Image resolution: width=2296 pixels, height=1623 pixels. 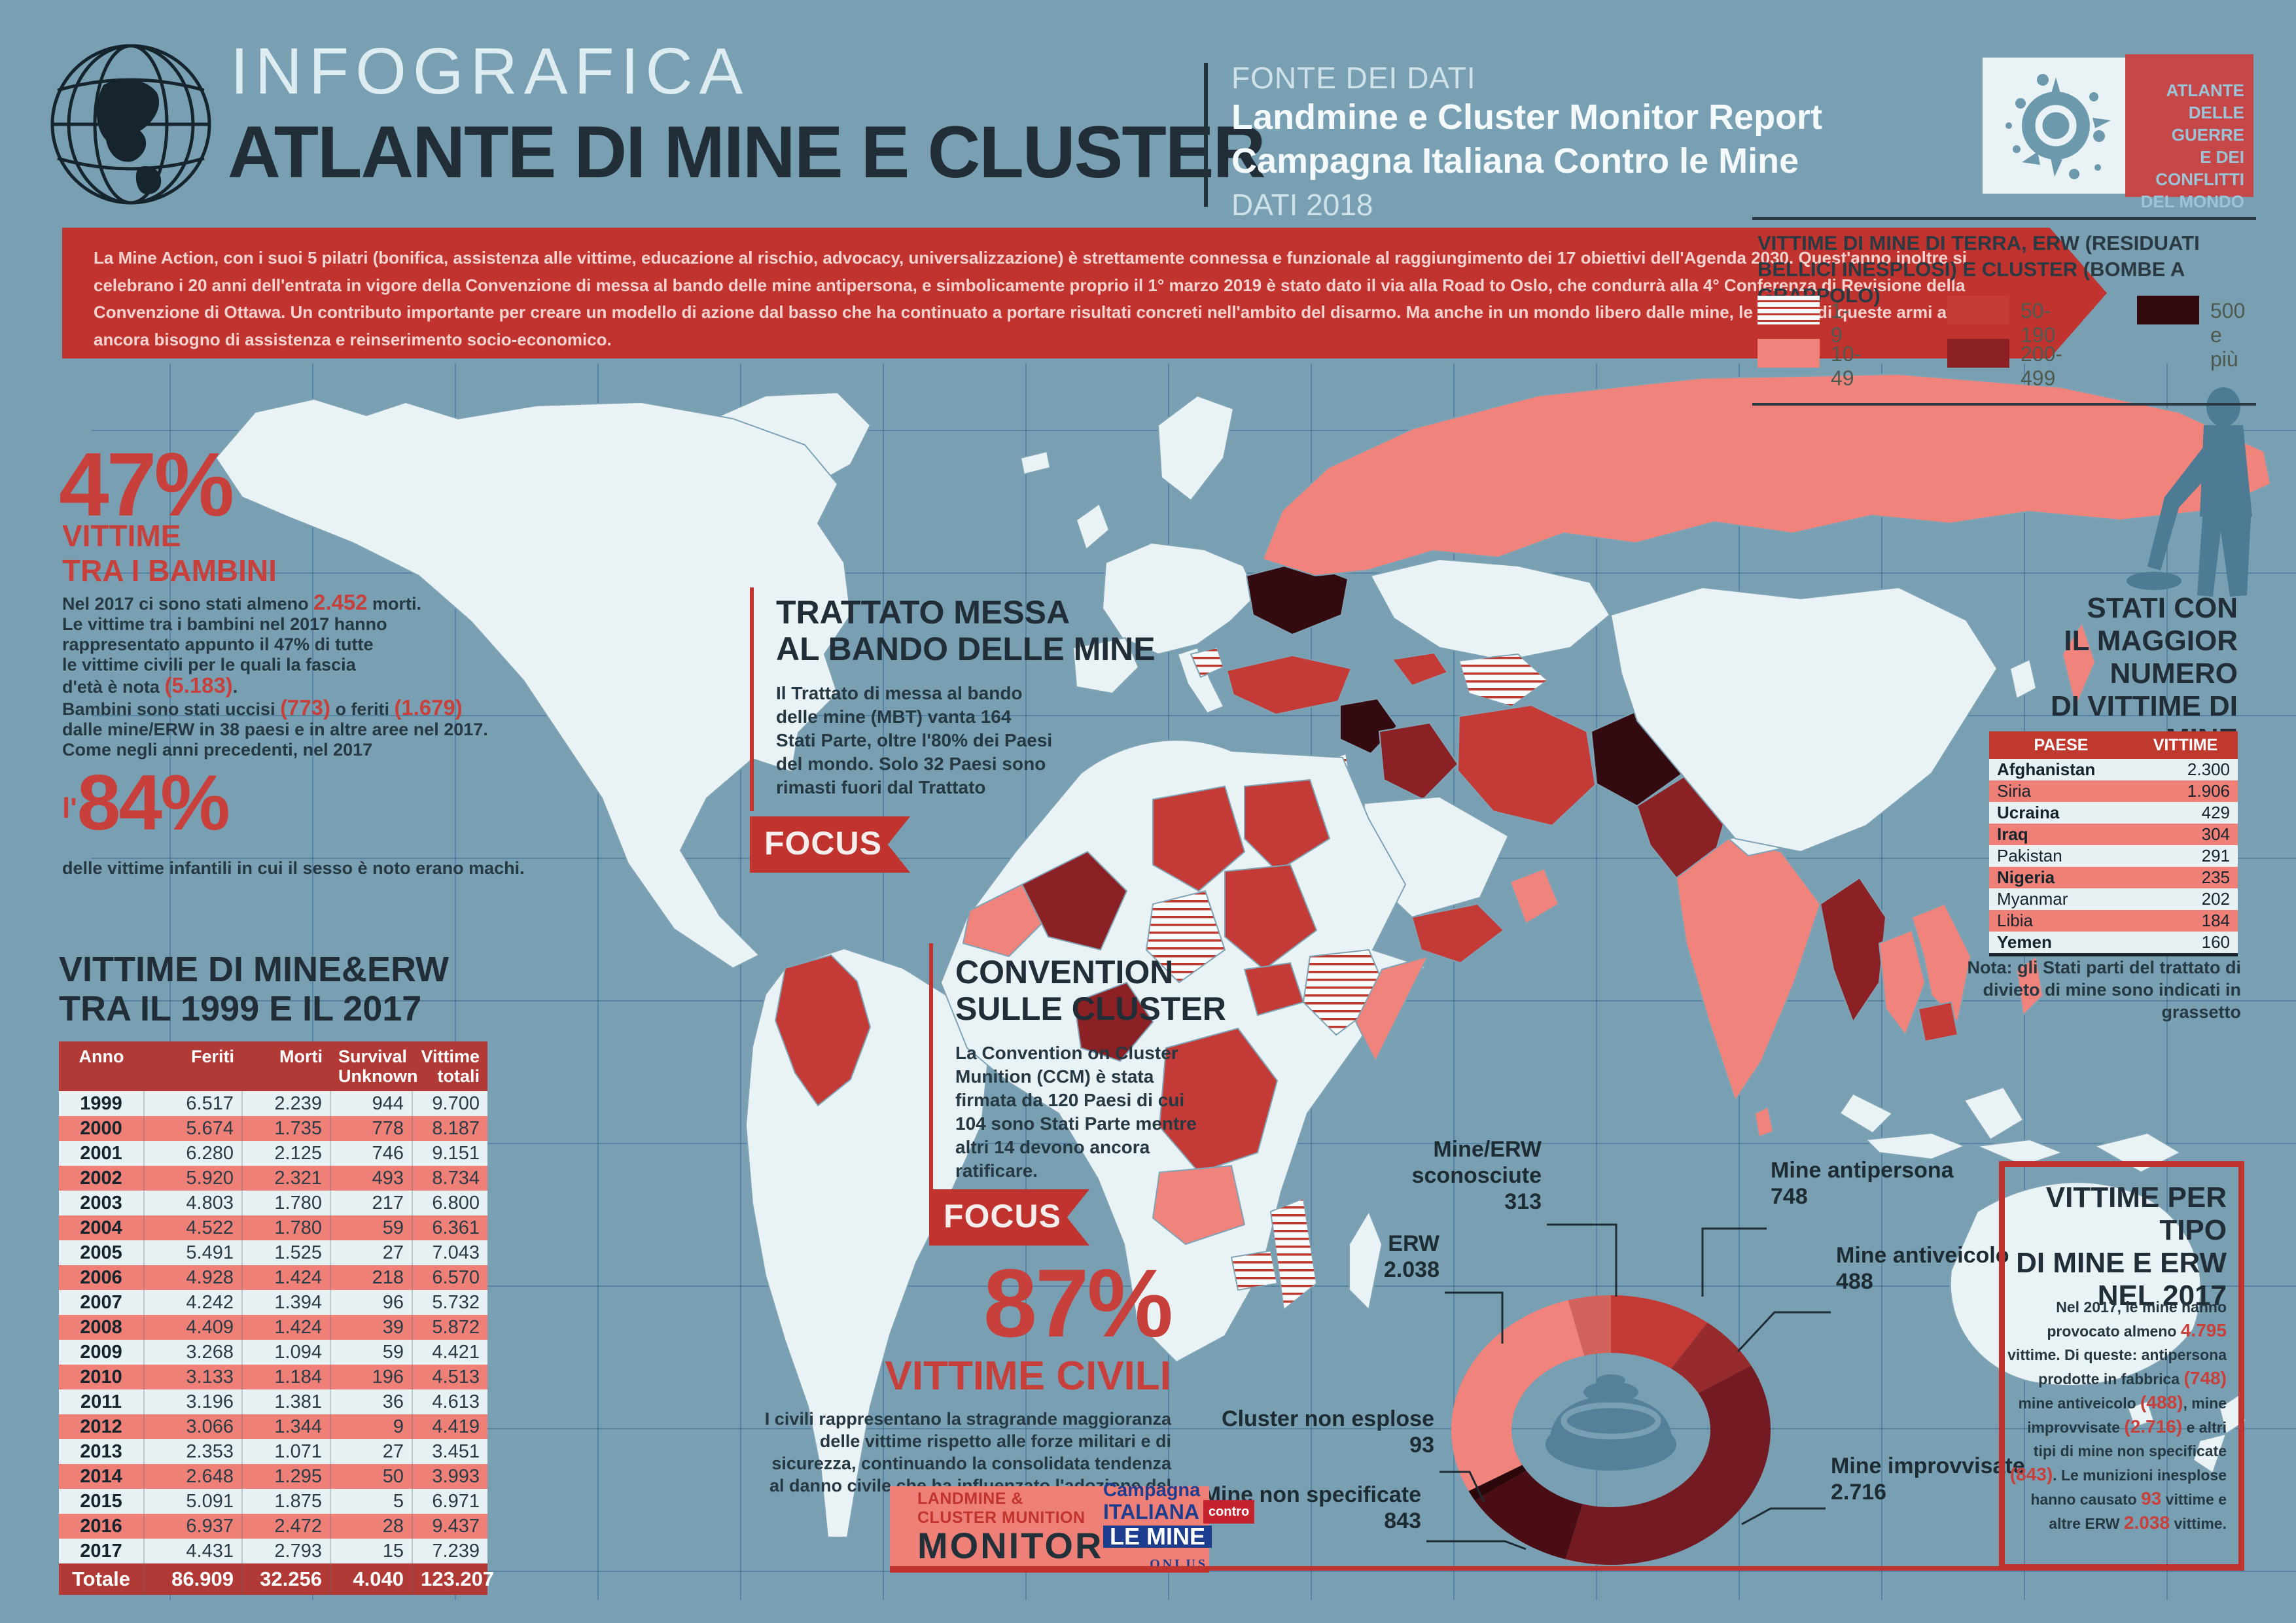 I want to click on table-row: 2012 3.066 1.344 9 4.419, so click(x=273, y=1427).